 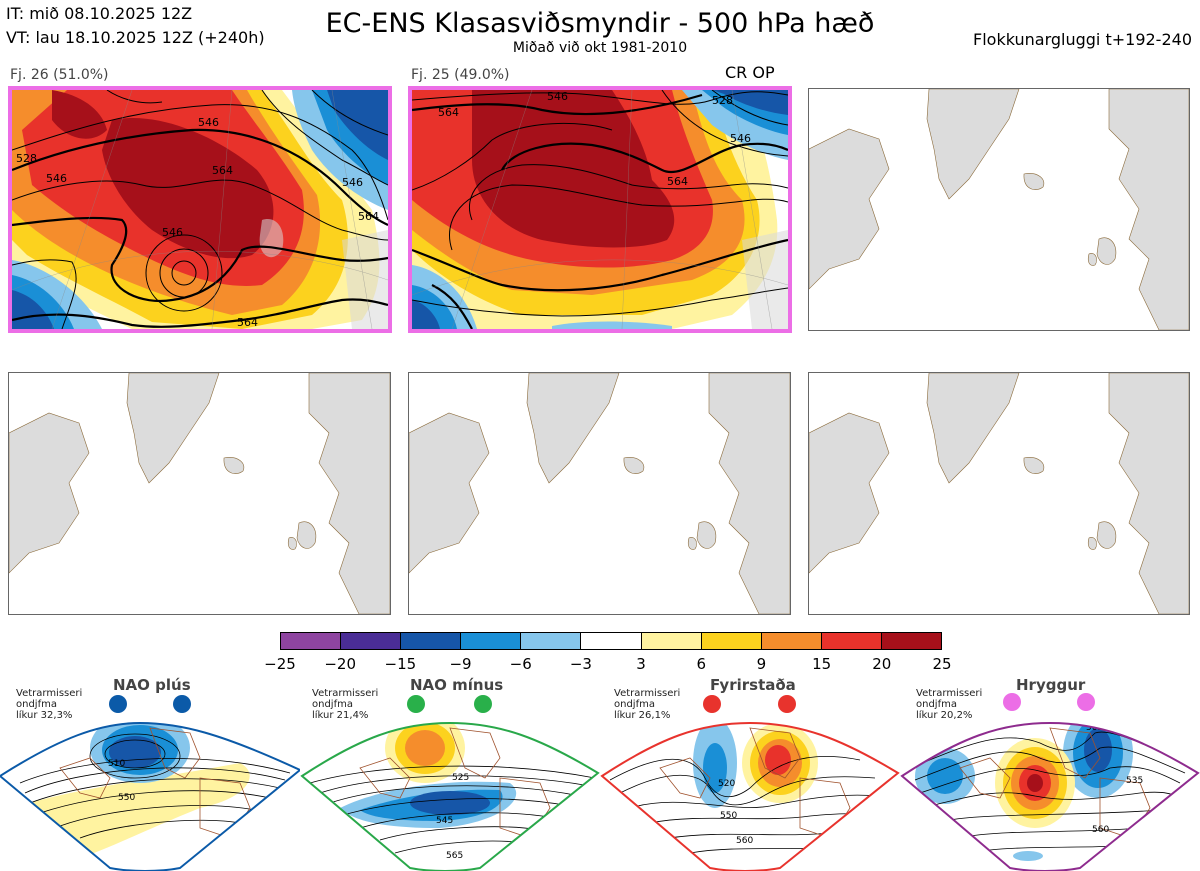 I want to click on cluster-1-anomaly-fields, so click(x=200, y=209).